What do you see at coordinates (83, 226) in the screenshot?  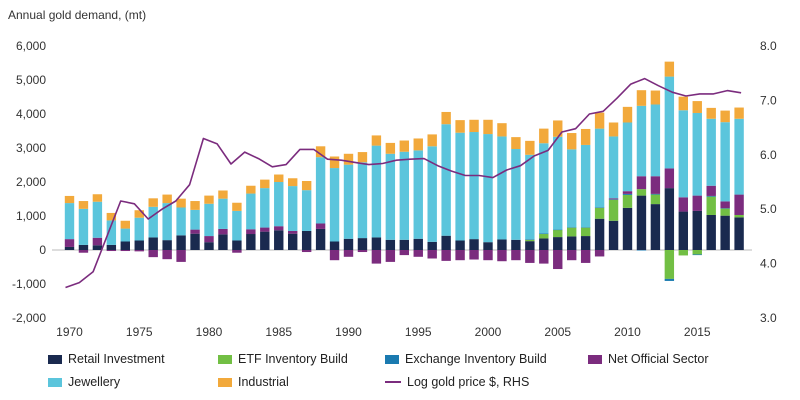 I see `bar-jewellery-1971` at bounding box center [83, 226].